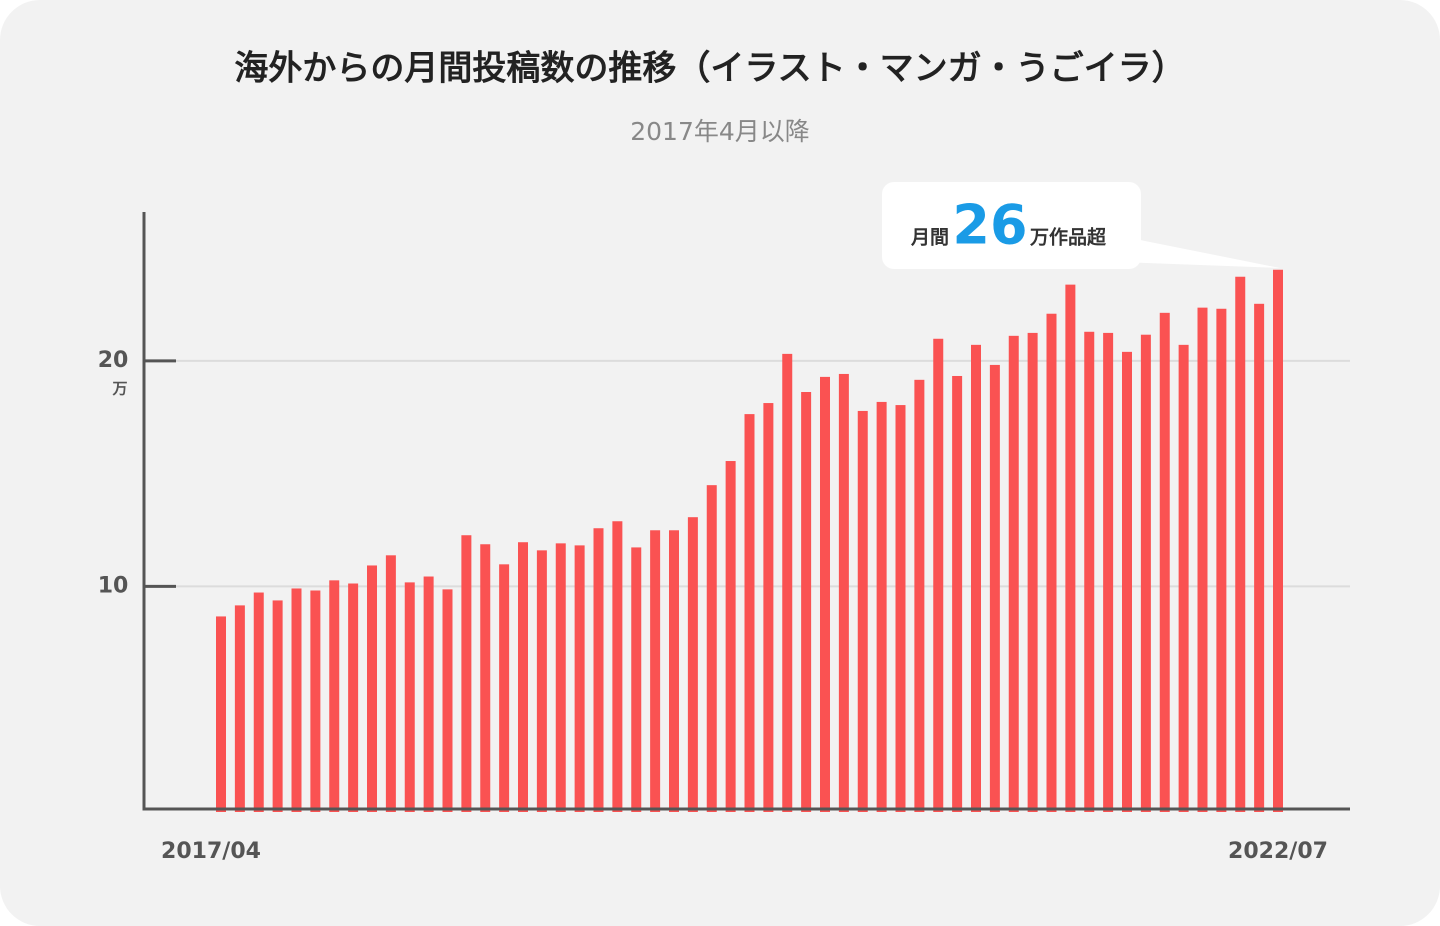 The width and height of the screenshot is (1440, 926). What do you see at coordinates (1068, 237) in the screenshot?
I see `callout-suffix: 万作品超` at bounding box center [1068, 237].